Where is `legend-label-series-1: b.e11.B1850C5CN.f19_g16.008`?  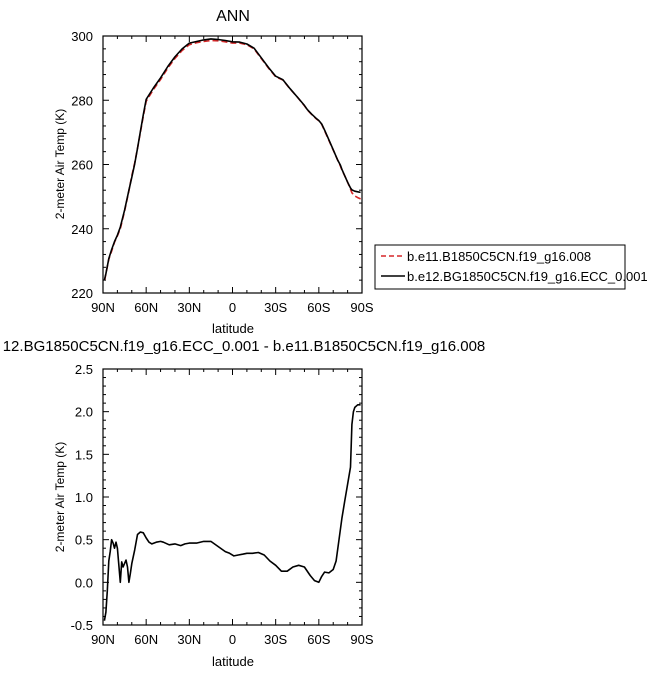 legend-label-series-1: b.e11.B1850C5CN.f19_g16.008 is located at coordinates (499, 256).